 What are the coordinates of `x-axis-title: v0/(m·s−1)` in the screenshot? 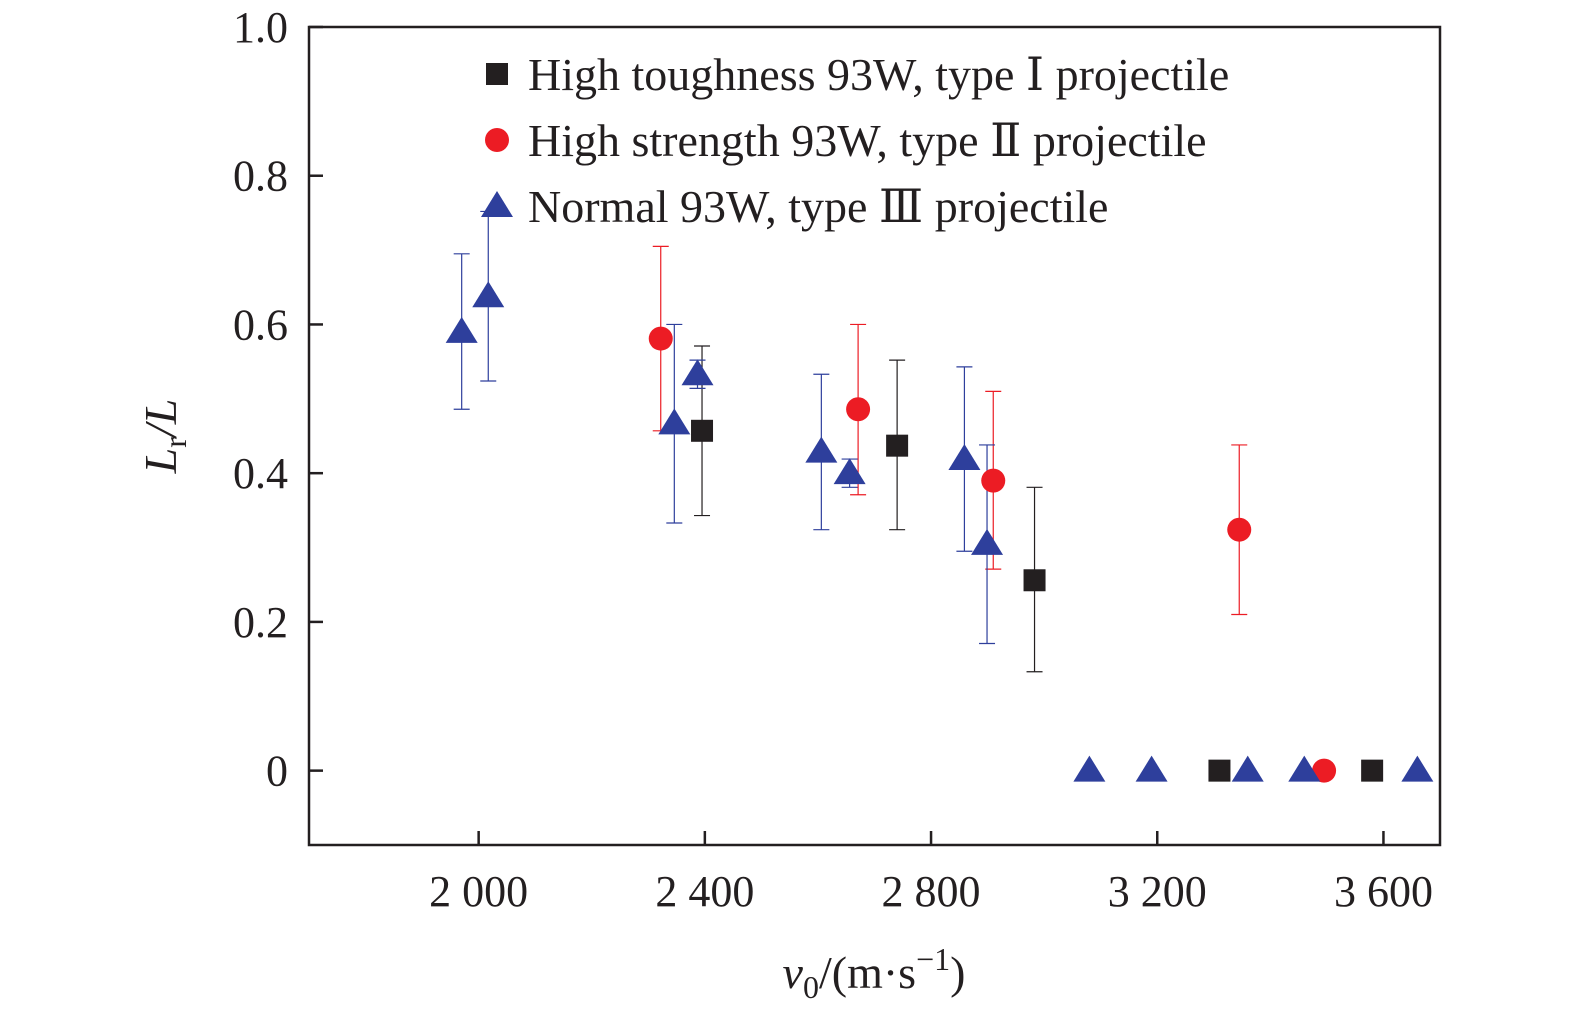 It's located at (874, 973).